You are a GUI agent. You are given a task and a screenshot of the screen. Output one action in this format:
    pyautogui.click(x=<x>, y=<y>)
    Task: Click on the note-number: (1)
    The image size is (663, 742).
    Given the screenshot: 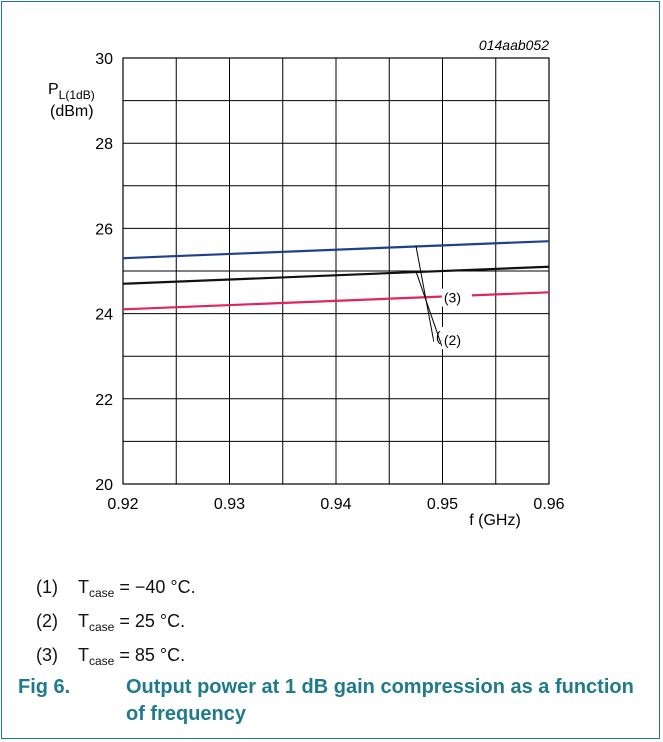 What is the action you would take?
    pyautogui.click(x=47, y=587)
    